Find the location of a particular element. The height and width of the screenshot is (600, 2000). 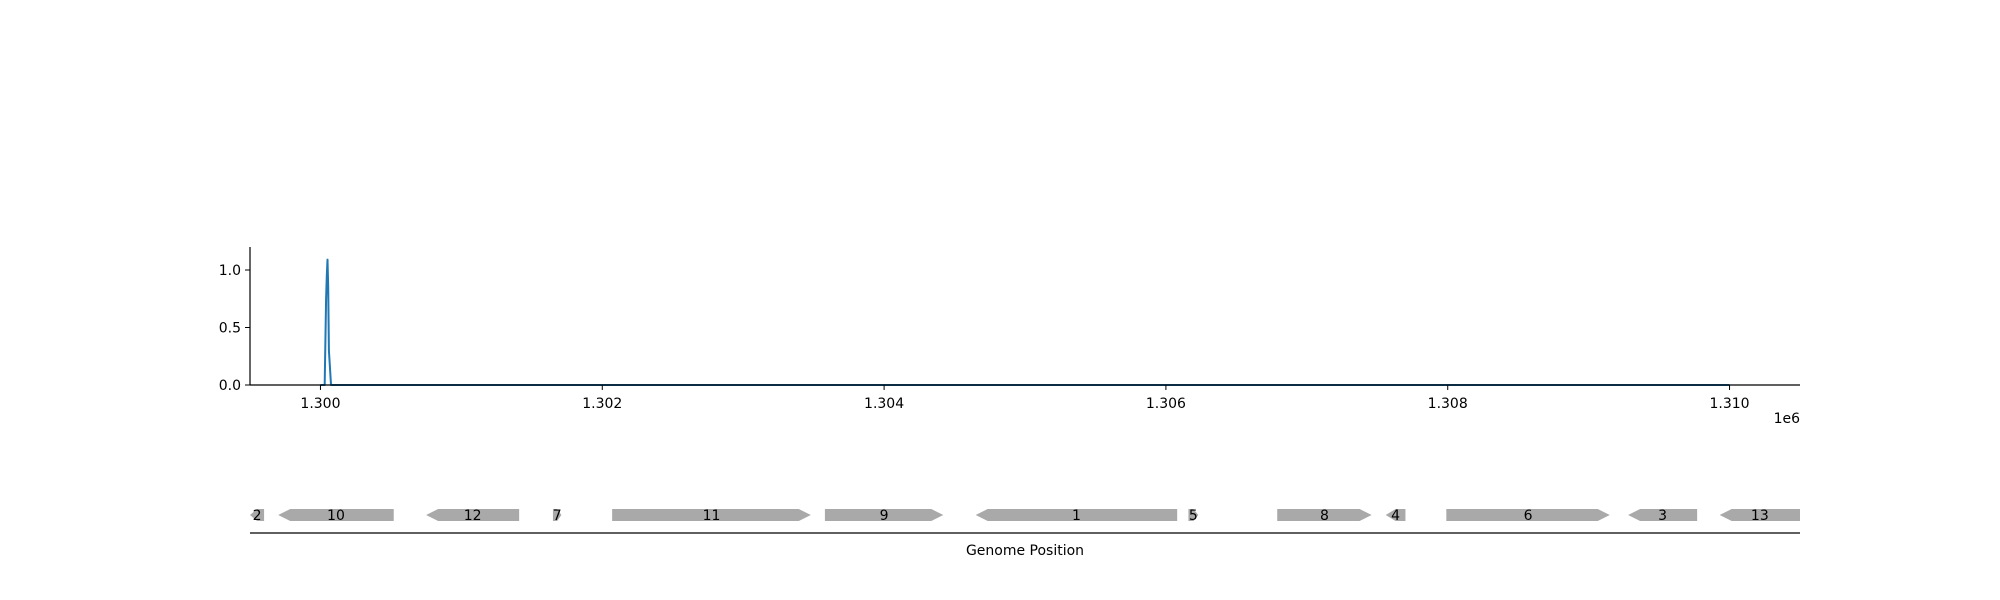

x-tick-label: 1.310 is located at coordinates (1729, 404).